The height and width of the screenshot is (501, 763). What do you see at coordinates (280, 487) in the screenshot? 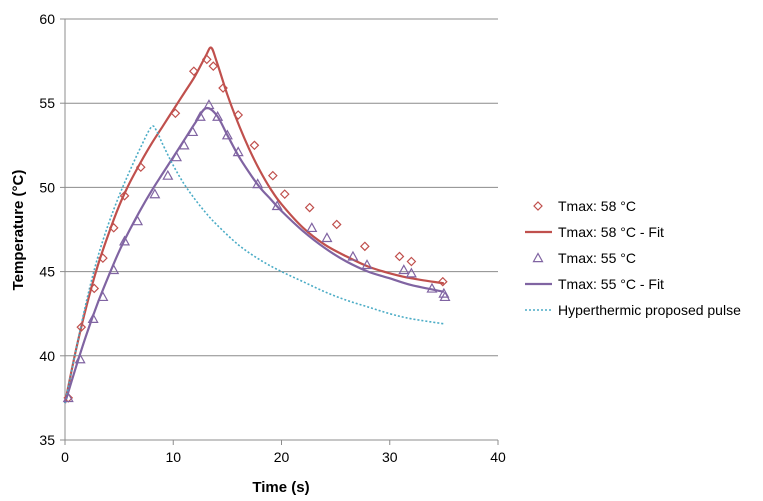
I see `x-axis-title: Time (s)` at bounding box center [280, 487].